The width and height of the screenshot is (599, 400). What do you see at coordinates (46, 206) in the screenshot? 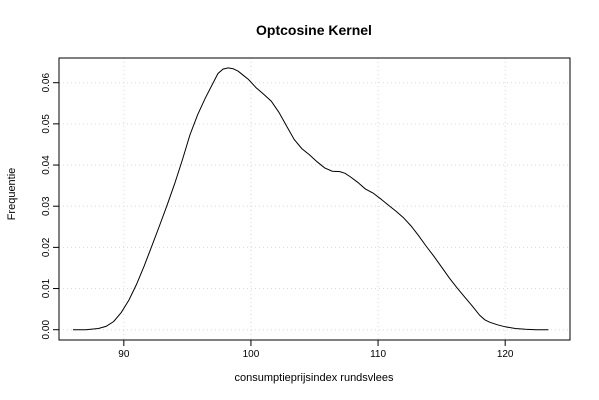
I see `y-tick-label: 0.03` at bounding box center [46, 206].